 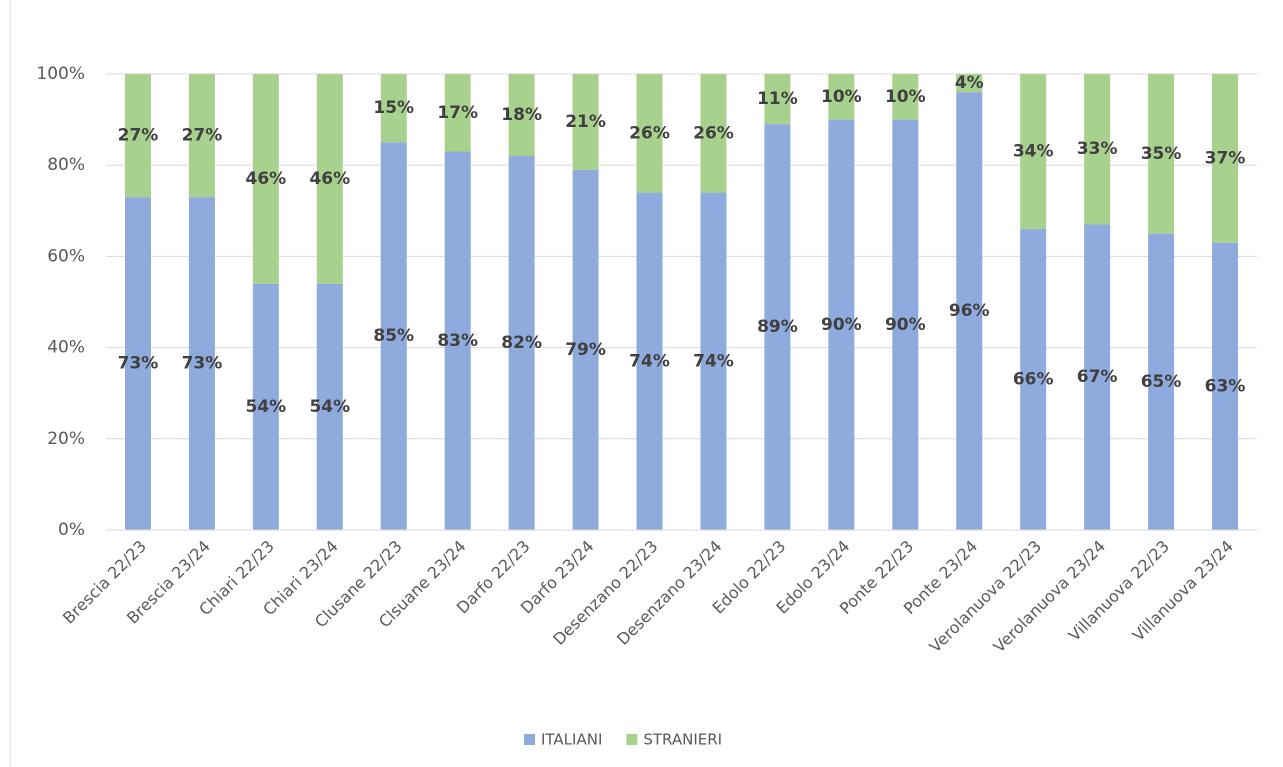 I want to click on data-label: 37%, so click(x=1225, y=158).